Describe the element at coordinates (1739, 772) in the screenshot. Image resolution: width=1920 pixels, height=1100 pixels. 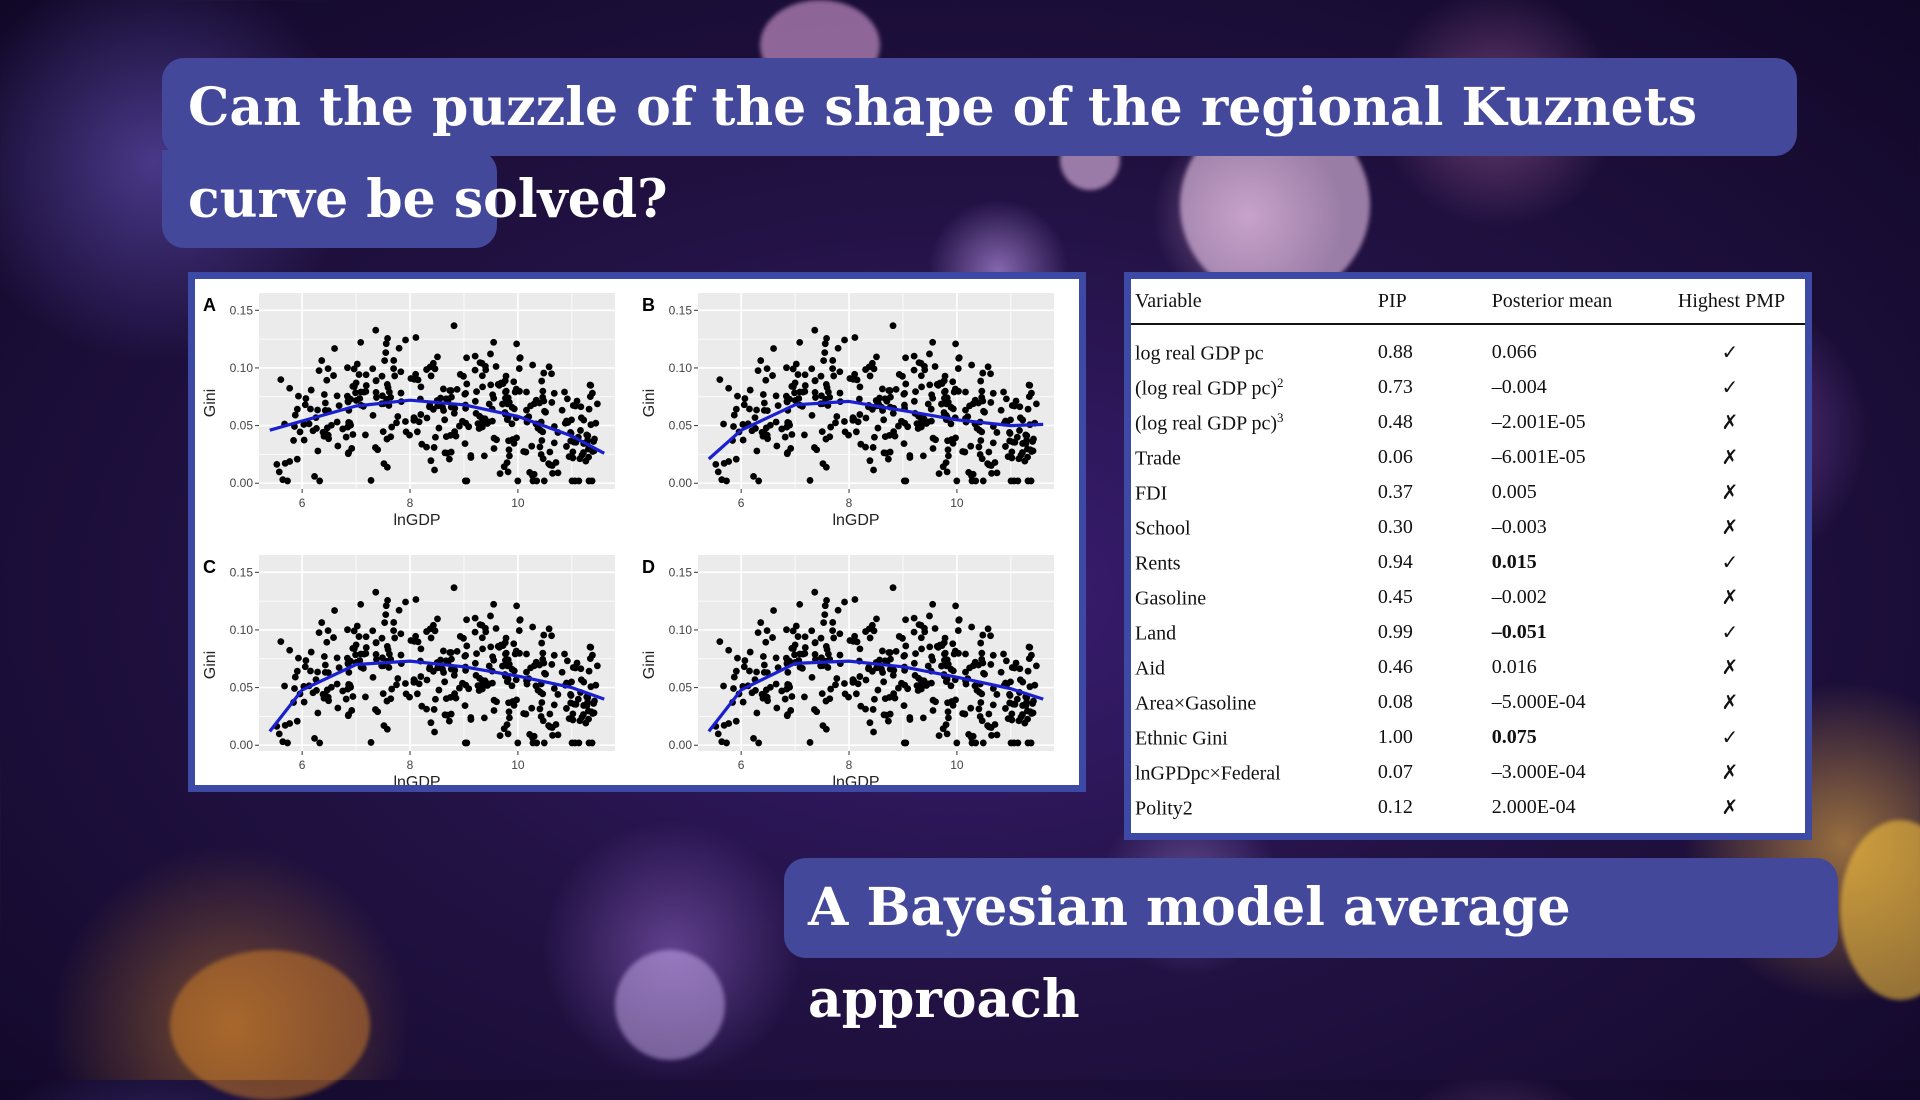
I see `cell-highest-pmp: ✗` at that location.